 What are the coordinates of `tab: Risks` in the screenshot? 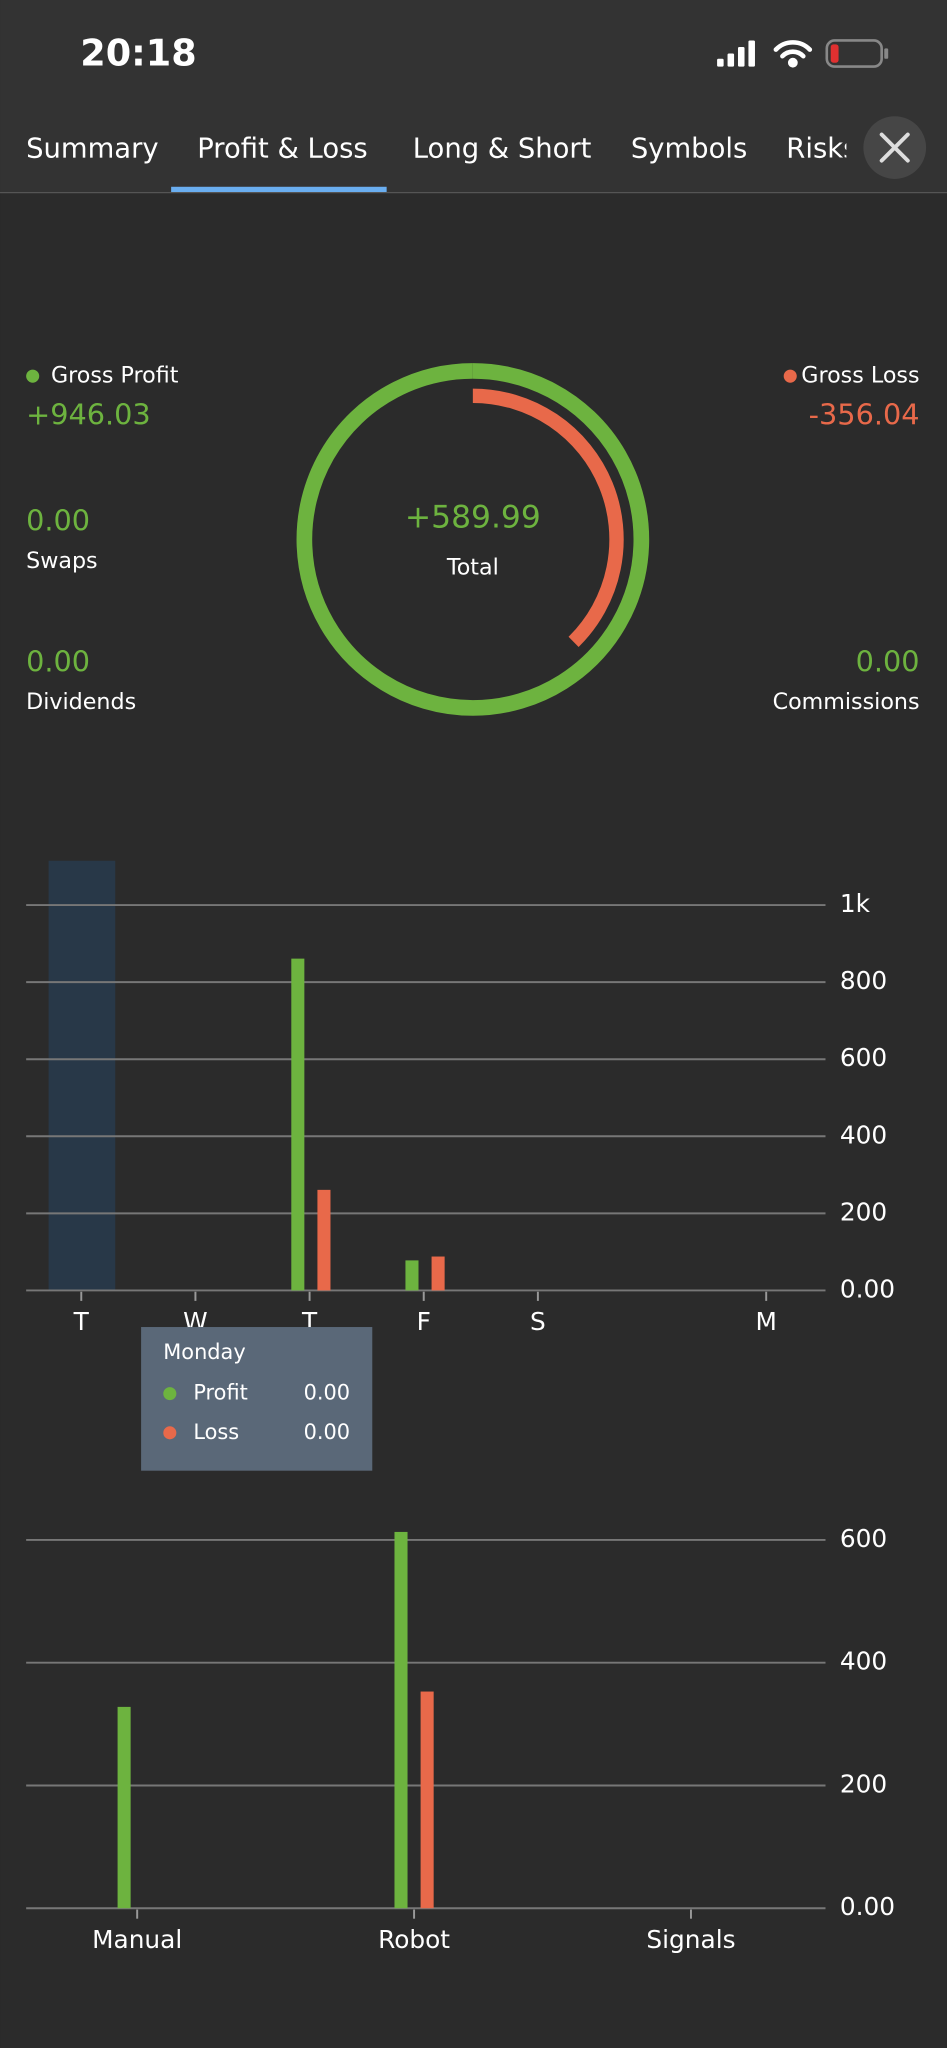 It's located at (821, 149).